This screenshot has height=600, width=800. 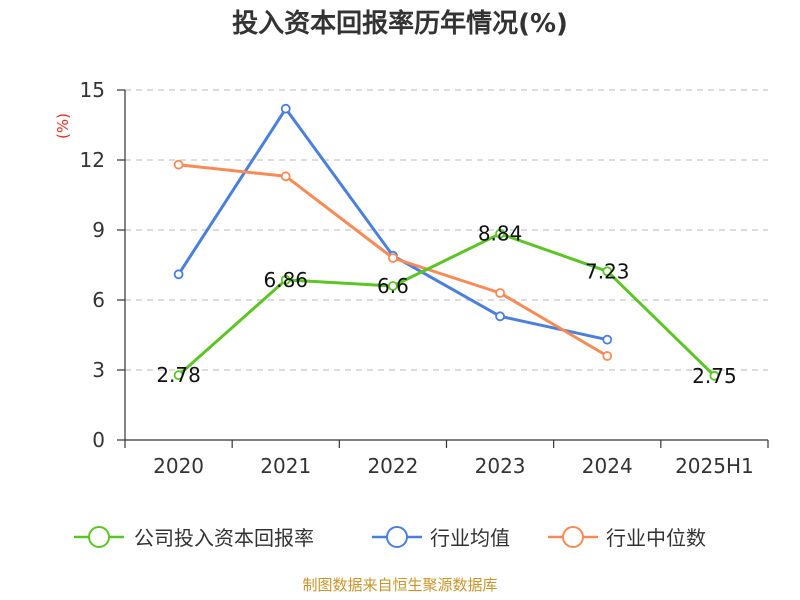 I want to click on data-label: 2.78, so click(x=178, y=375).